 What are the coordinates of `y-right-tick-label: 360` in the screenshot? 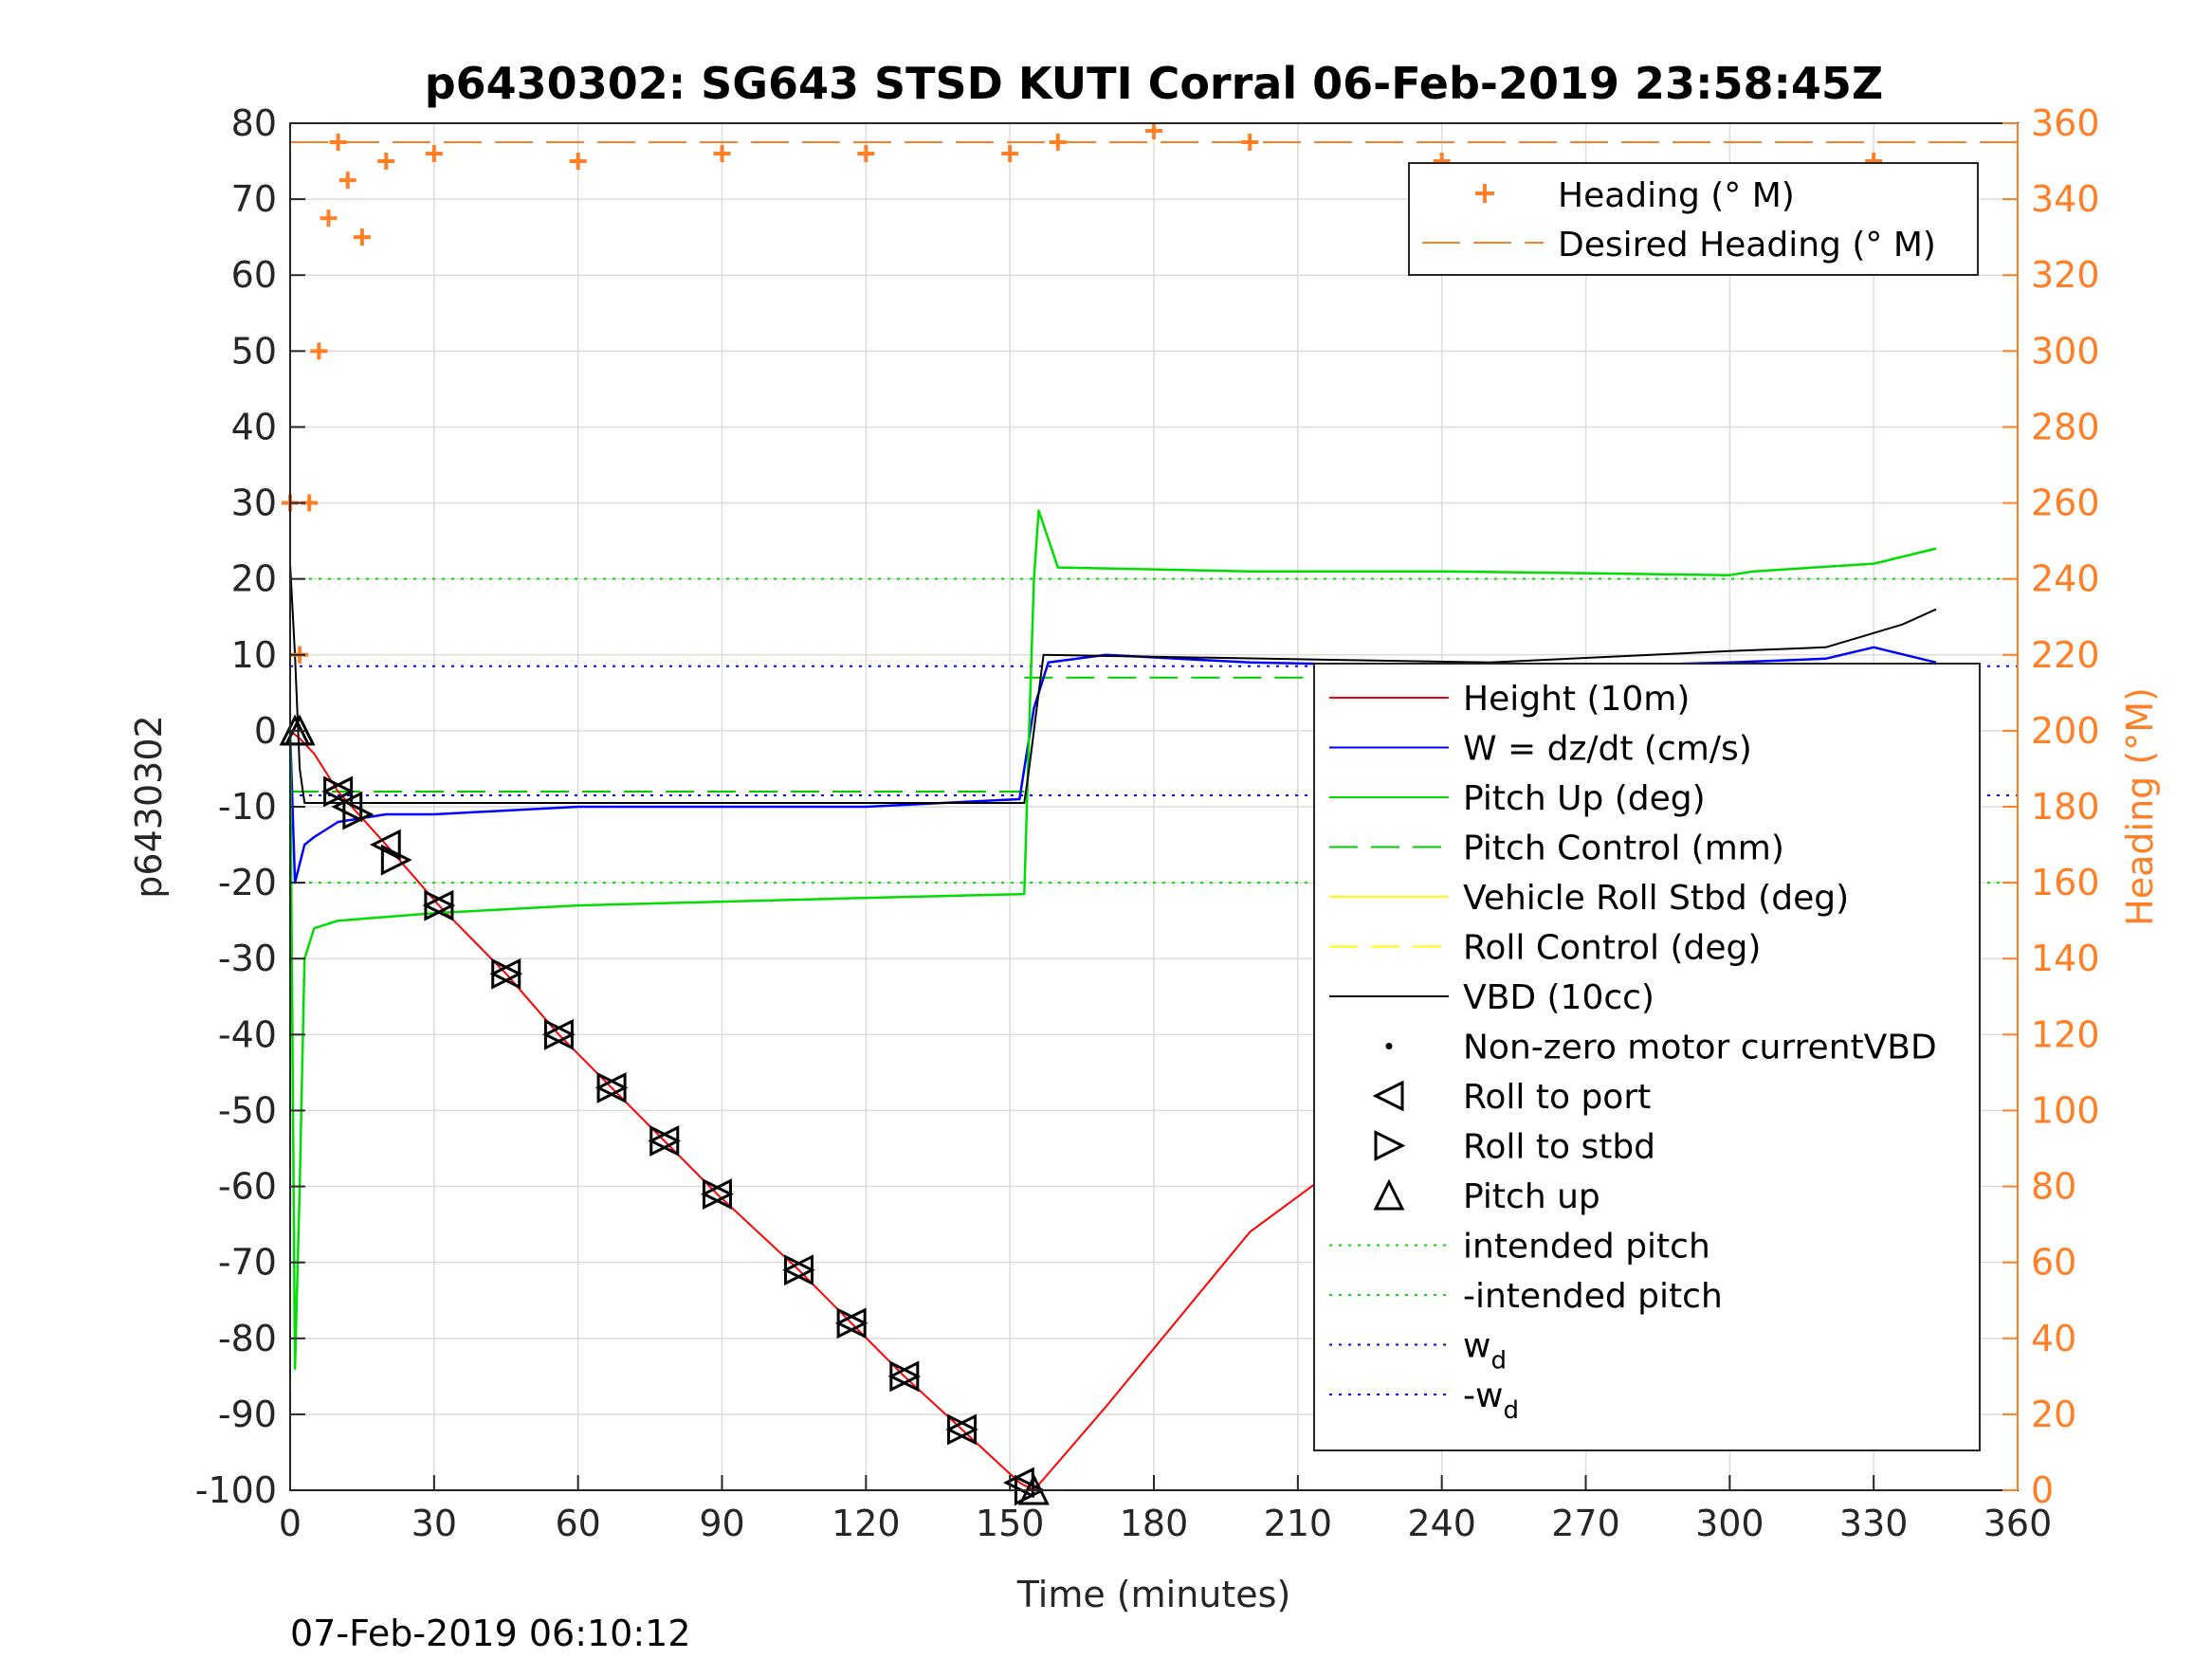 It's located at (2065, 123).